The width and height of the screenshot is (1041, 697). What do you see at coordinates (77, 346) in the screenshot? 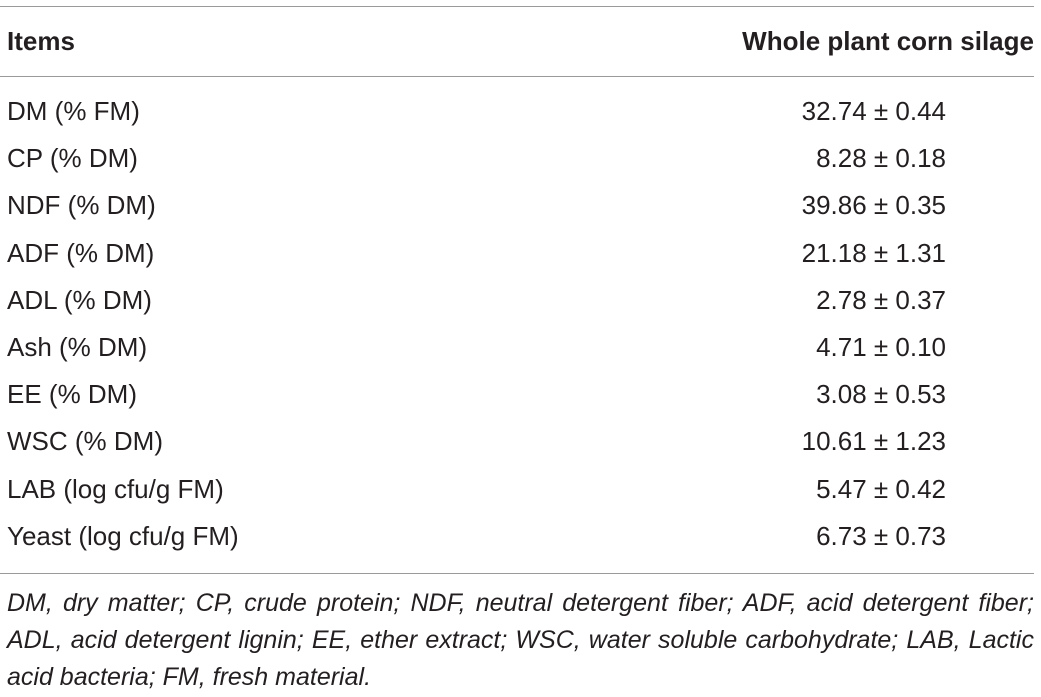
I see `row-item: Ash (% DM)` at bounding box center [77, 346].